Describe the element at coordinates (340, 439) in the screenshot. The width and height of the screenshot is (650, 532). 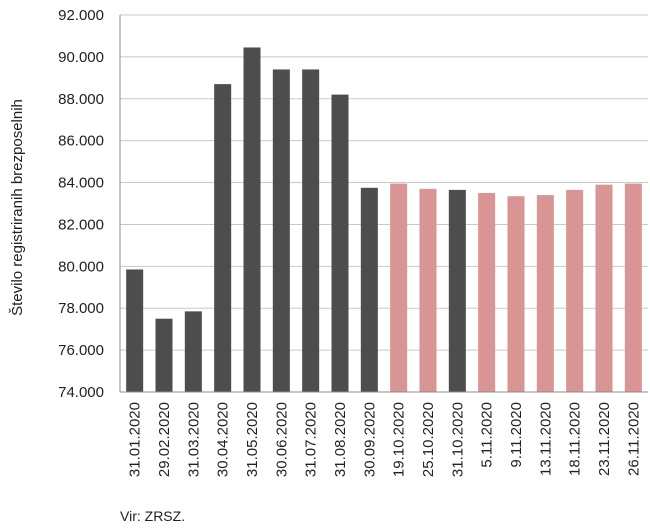
I see `x-tick-label: 31.08.2020` at that location.